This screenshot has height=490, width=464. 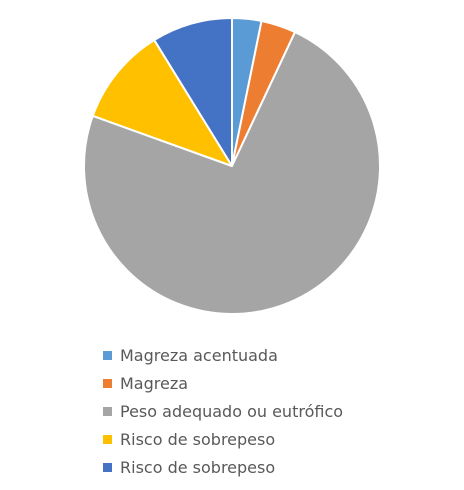 I want to click on legend-label-2: Magreza, so click(x=154, y=383).